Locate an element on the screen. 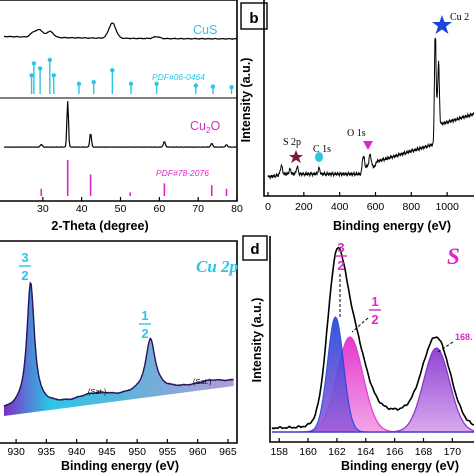 The image size is (474, 474). panel-b-markers is located at coordinates (370, 89).